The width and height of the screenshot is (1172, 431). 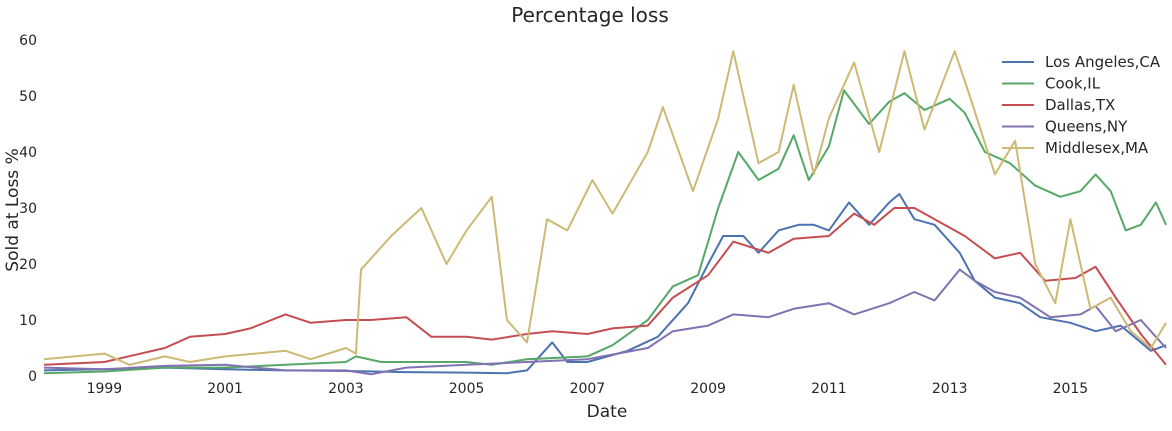 I want to click on y-axis-ticks: 0 10 20 30 40 50 60, so click(x=28, y=209).